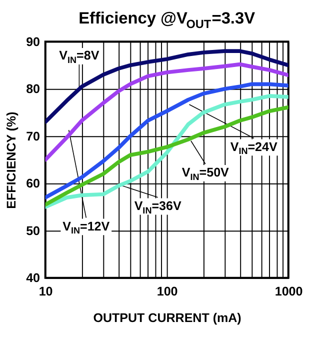 The image size is (324, 364). I want to click on x-tick-label: 100, so click(167, 291).